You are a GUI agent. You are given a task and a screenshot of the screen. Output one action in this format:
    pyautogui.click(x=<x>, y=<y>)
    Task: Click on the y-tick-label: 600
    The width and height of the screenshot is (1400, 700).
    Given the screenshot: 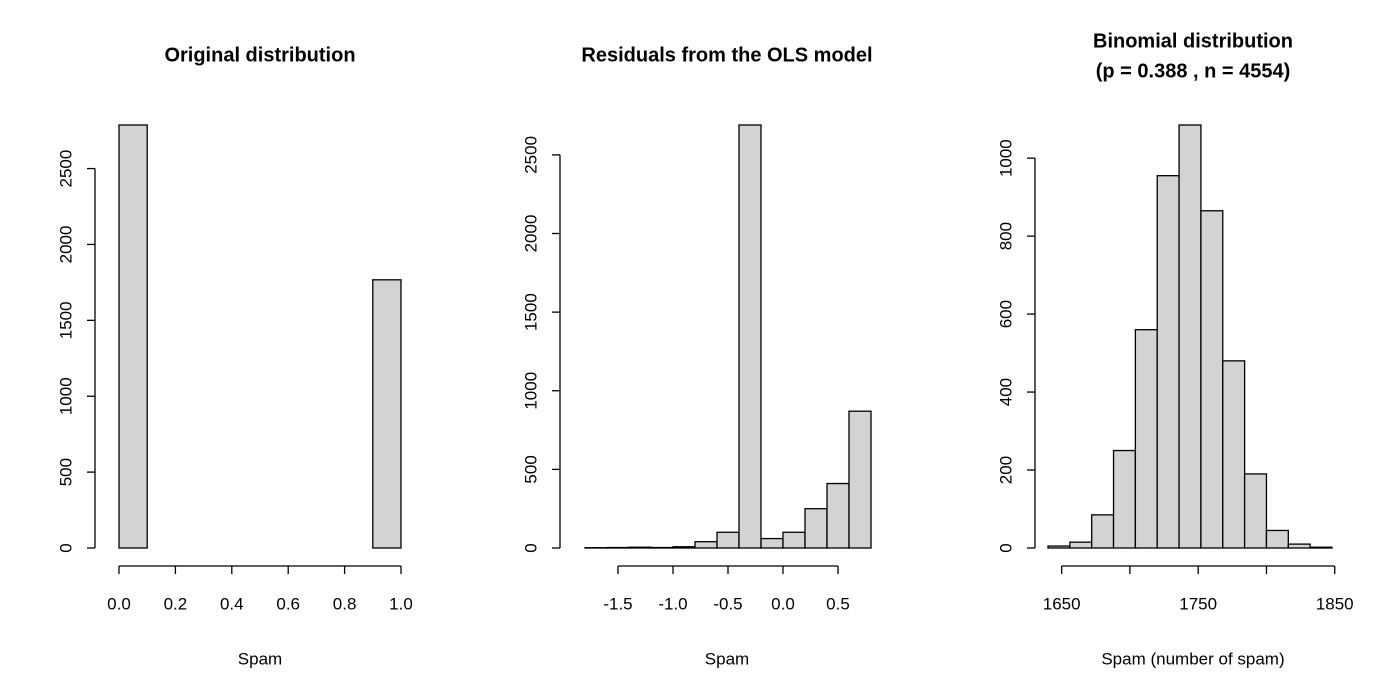 What is the action you would take?
    pyautogui.click(x=1005, y=314)
    